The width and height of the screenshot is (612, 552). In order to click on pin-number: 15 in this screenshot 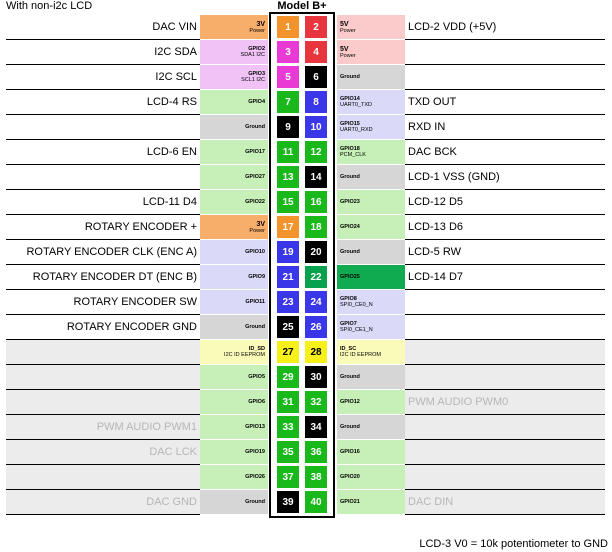, I will do `click(288, 202)`.